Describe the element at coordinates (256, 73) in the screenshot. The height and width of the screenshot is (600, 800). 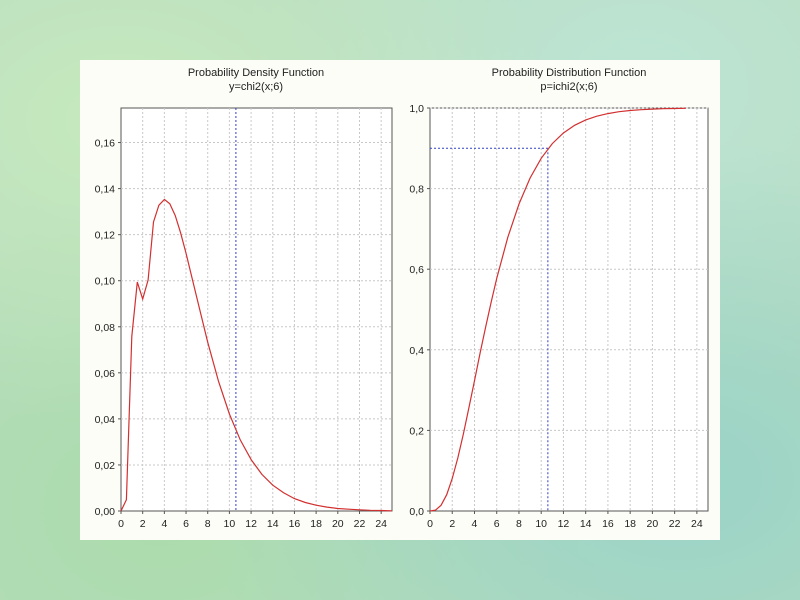
I see `pdf-chart-title: Probability Density Function` at that location.